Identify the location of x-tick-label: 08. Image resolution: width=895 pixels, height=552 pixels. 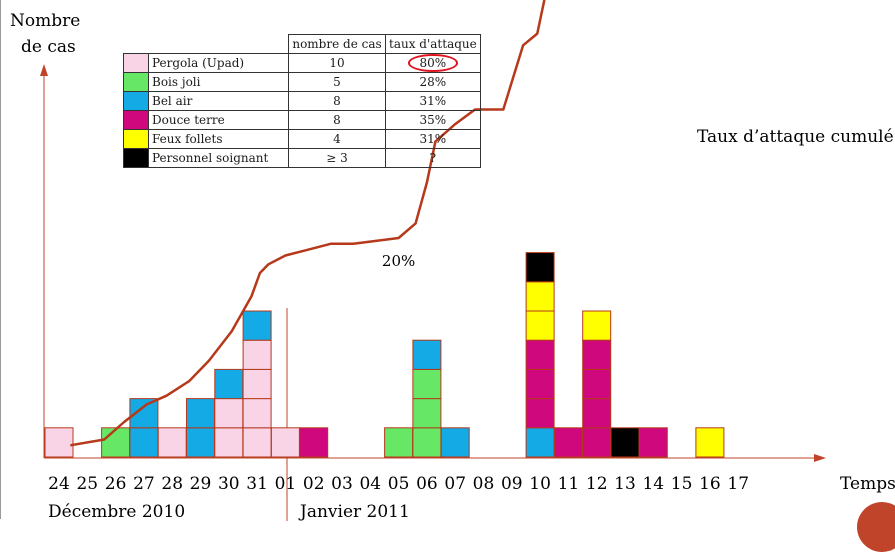
(484, 484).